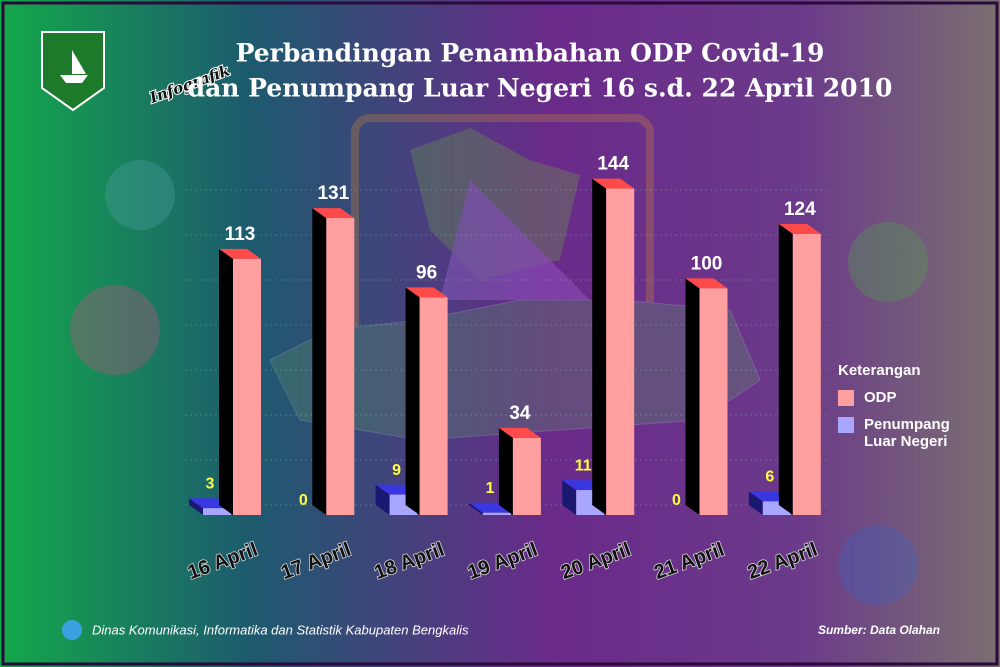 This screenshot has height=667, width=1000. Describe the element at coordinates (426, 272) in the screenshot. I see `value-label: 96` at that location.